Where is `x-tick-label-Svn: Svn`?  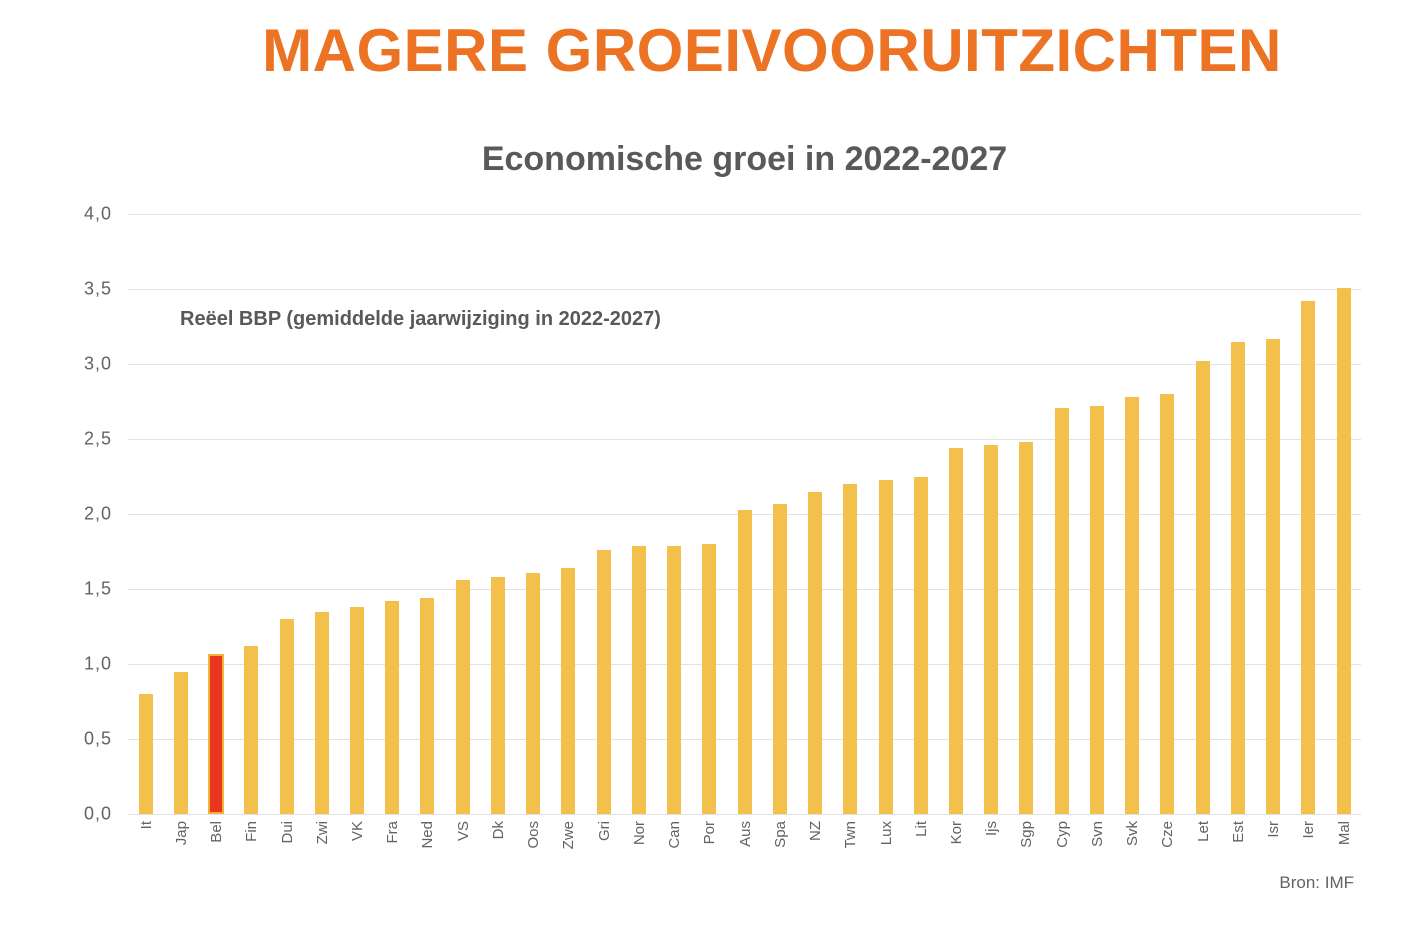 x-tick-label-Svn: Svn is located at coordinates (1097, 834).